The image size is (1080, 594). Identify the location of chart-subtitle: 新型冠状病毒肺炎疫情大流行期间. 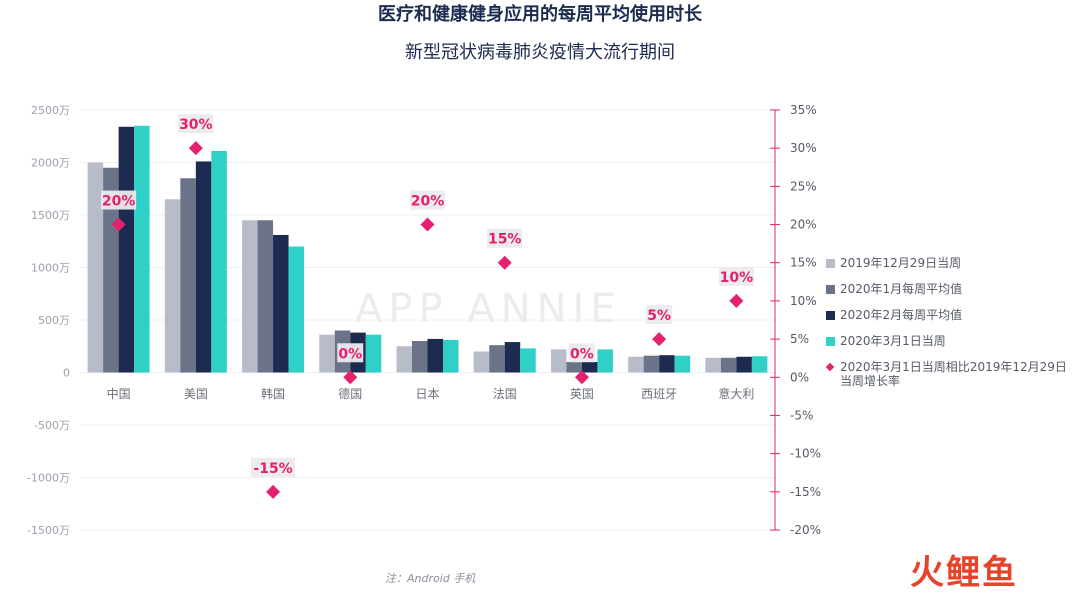
(540, 52).